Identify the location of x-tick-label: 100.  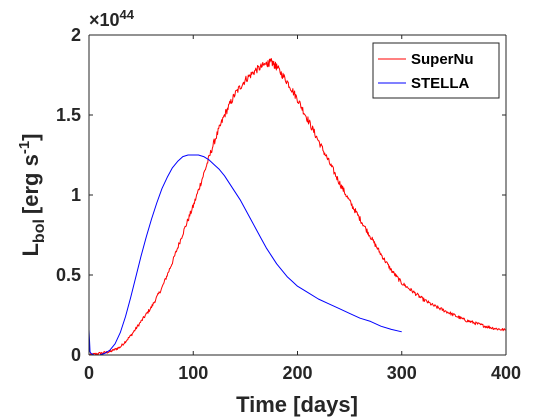
(193, 373).